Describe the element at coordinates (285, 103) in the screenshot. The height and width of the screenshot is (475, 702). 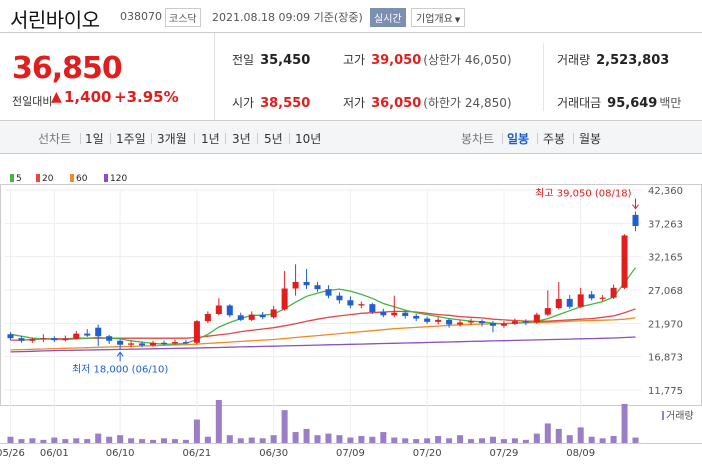
I see `open-value: 38,550` at that location.